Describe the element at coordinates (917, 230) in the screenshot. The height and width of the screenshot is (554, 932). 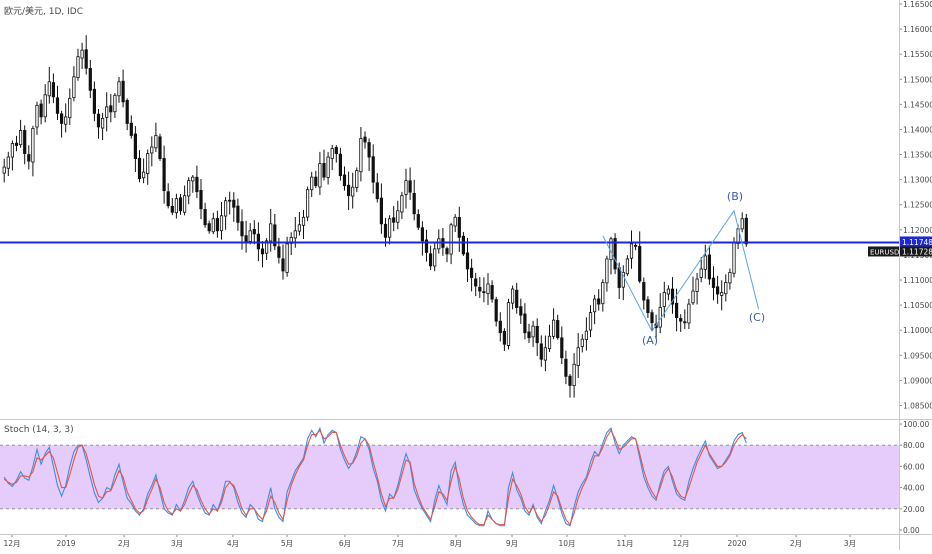
I see `price-tick-label: 1.12000` at that location.